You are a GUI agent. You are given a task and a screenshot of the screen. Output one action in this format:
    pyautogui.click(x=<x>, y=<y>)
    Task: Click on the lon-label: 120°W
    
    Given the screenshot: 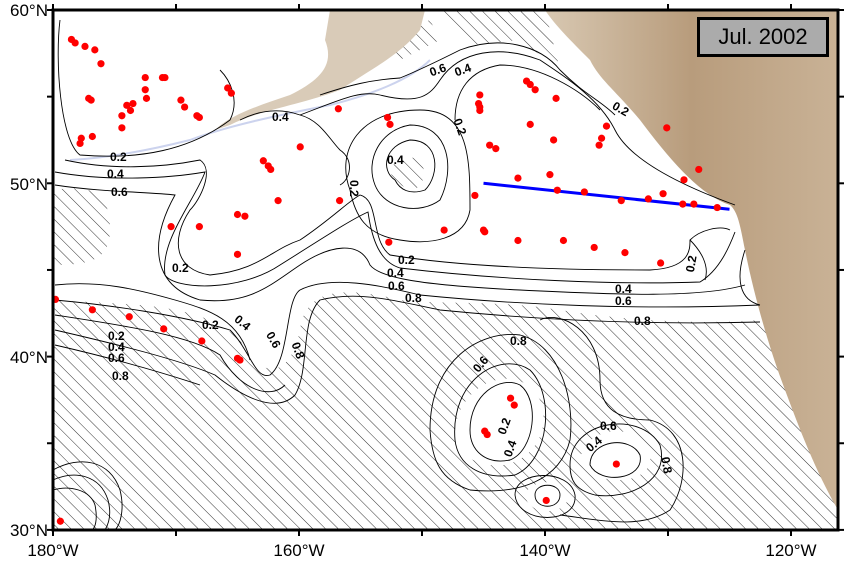 What is the action you would take?
    pyautogui.click(x=790, y=550)
    